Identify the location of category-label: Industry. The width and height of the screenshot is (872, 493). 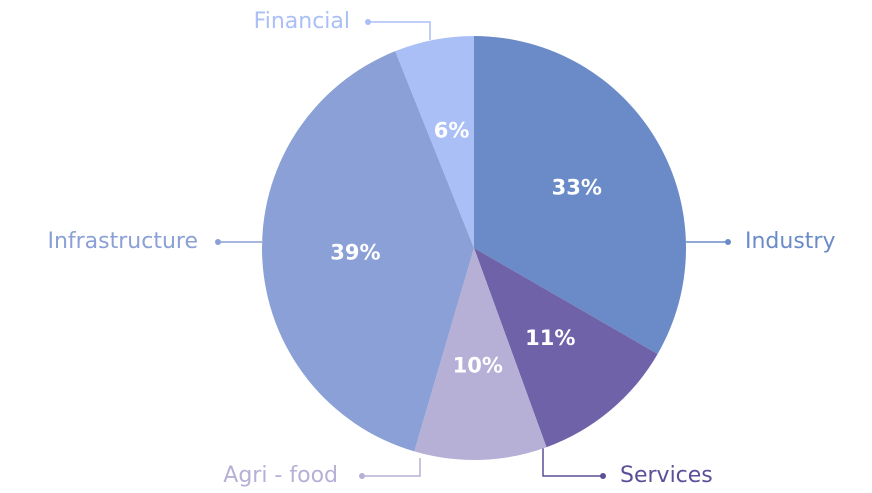
(790, 241).